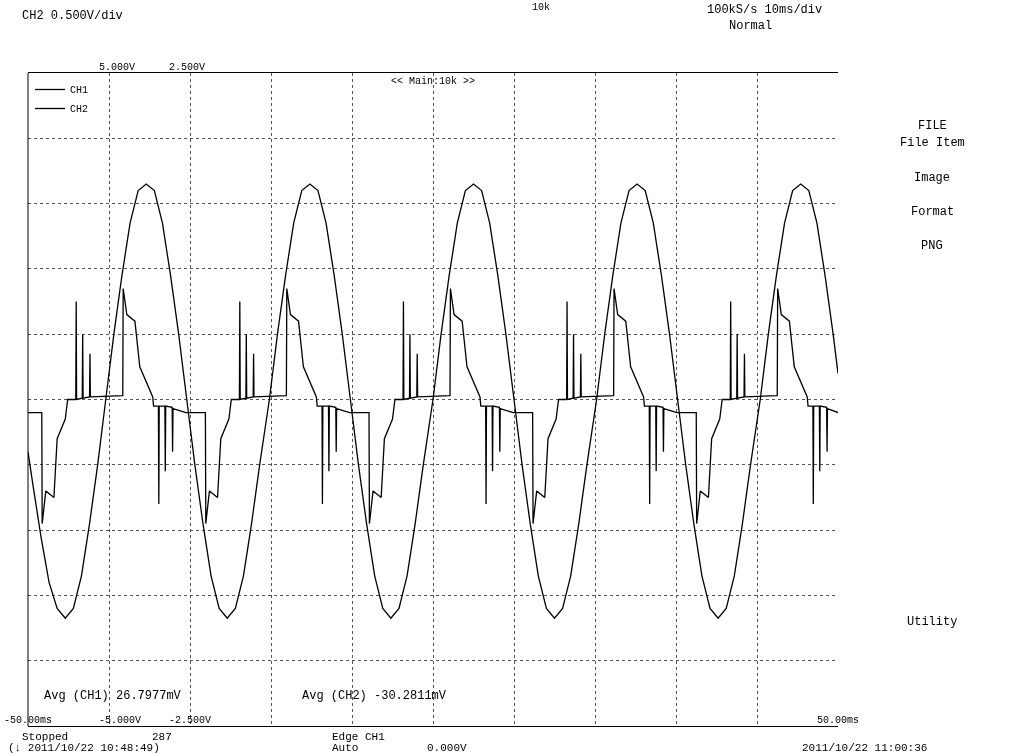  What do you see at coordinates (345, 748) in the screenshot?
I see `text: Auto` at bounding box center [345, 748].